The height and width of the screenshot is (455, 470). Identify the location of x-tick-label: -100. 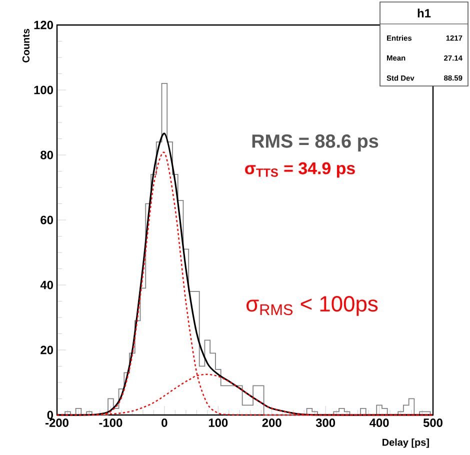
(110, 422).